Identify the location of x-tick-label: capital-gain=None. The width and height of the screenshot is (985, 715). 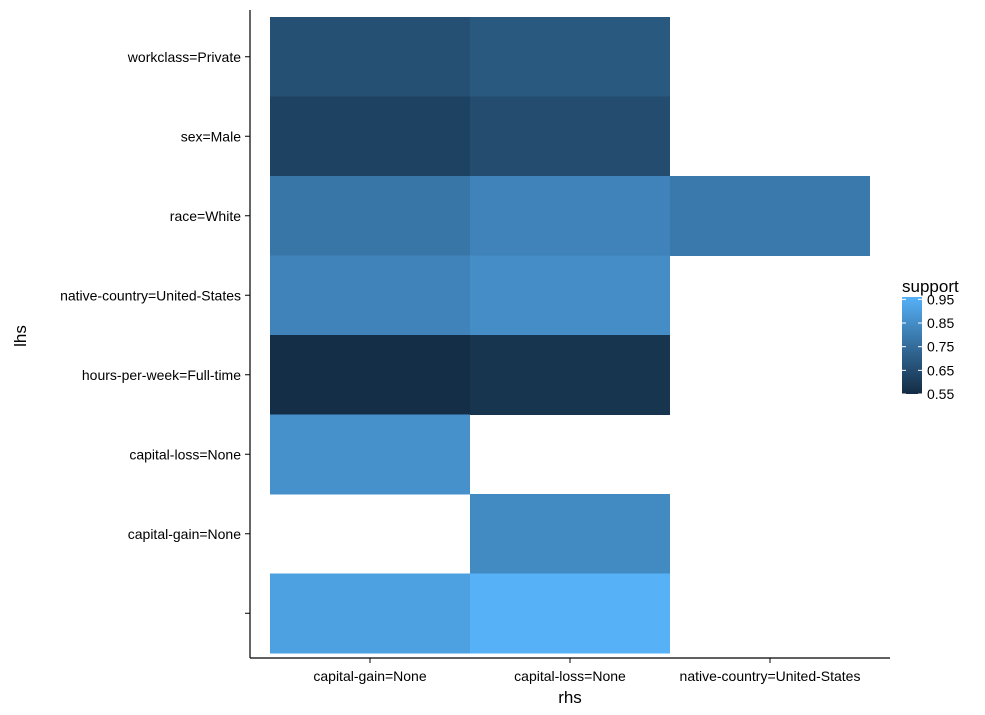
(369, 676).